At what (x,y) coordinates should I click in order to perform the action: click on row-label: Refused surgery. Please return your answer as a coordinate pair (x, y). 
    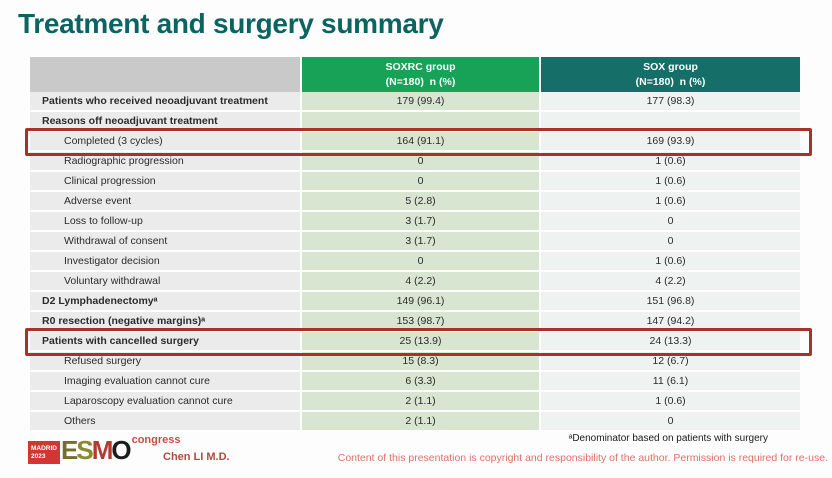
    Looking at the image, I should click on (165, 362).